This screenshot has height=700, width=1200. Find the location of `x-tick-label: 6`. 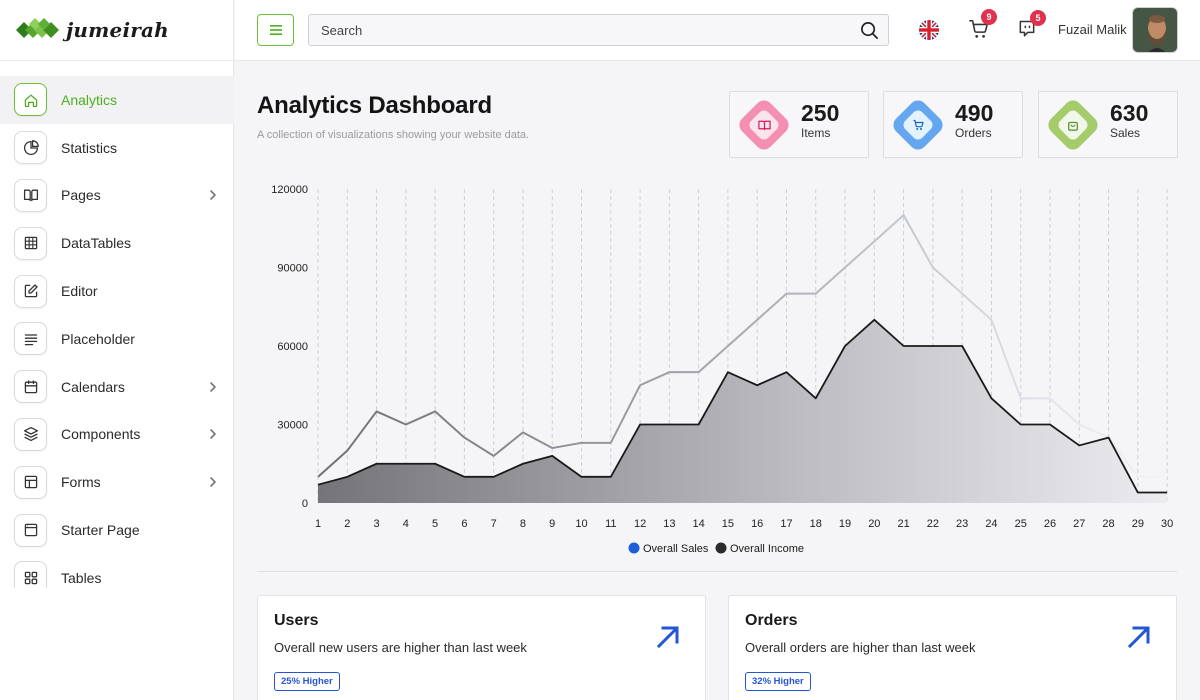

x-tick-label: 6 is located at coordinates (464, 524).